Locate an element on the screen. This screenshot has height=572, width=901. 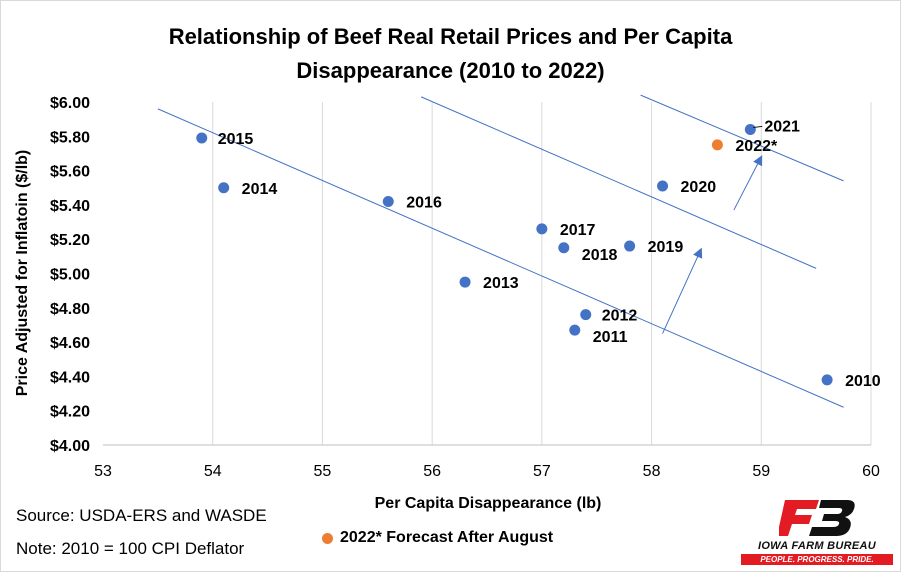
data-label: 2018 is located at coordinates (600, 255).